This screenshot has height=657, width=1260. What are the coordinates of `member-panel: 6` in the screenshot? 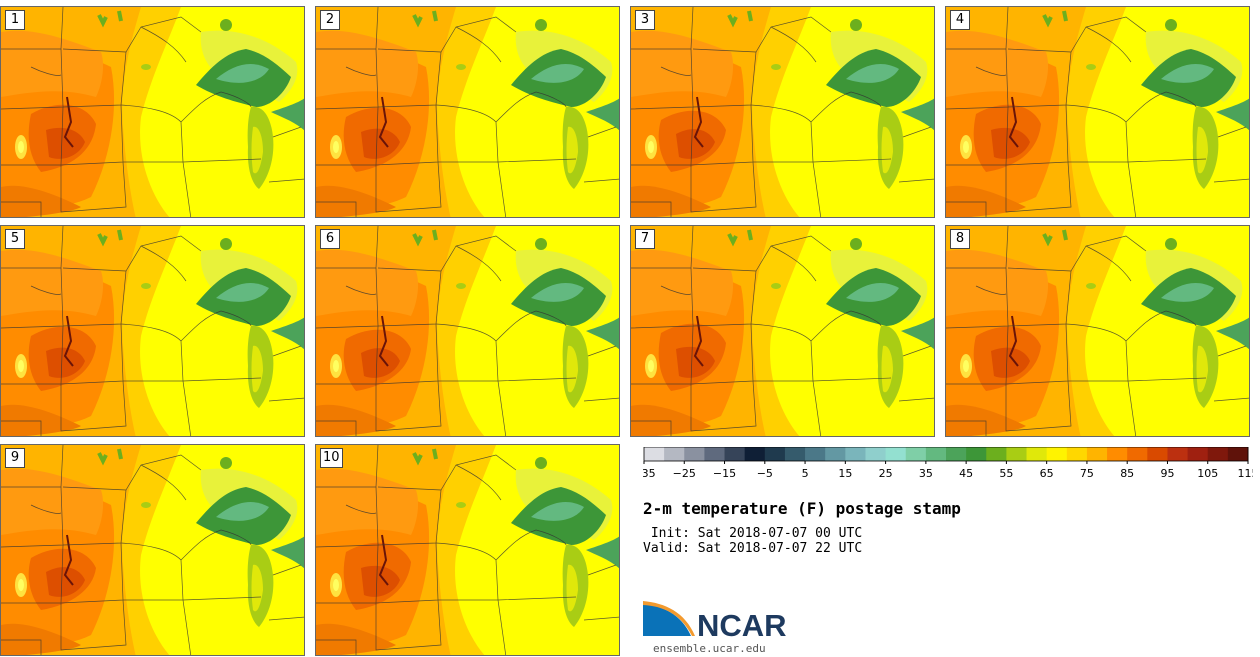 It's located at (467, 331).